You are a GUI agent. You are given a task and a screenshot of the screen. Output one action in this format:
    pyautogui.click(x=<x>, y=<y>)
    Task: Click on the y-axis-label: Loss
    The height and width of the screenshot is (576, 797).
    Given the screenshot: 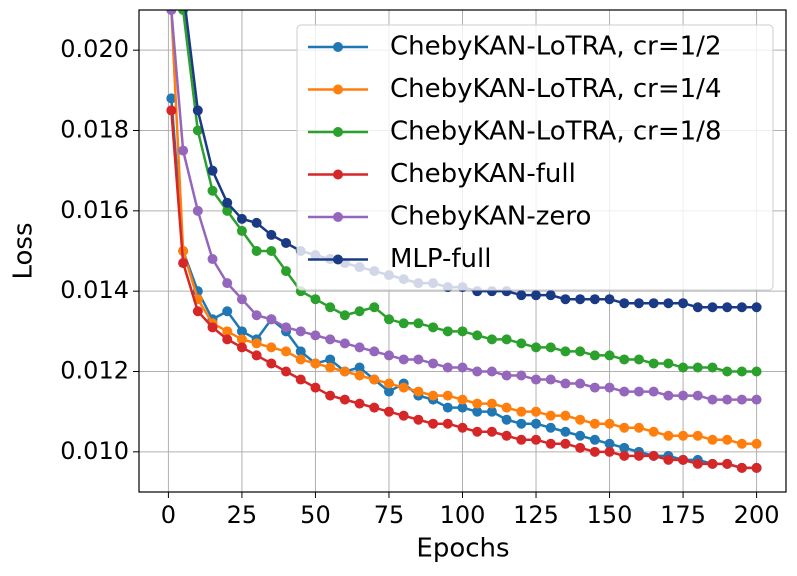 What is the action you would take?
    pyautogui.click(x=24, y=250)
    